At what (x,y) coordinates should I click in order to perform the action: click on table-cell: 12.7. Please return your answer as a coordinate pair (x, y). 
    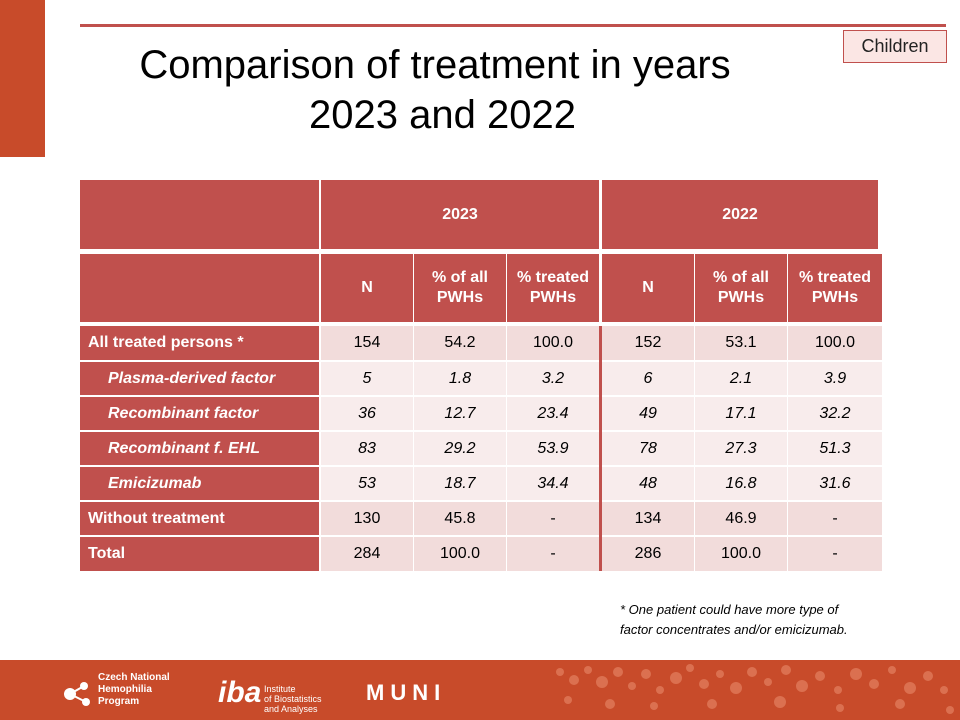
    Looking at the image, I should click on (460, 413).